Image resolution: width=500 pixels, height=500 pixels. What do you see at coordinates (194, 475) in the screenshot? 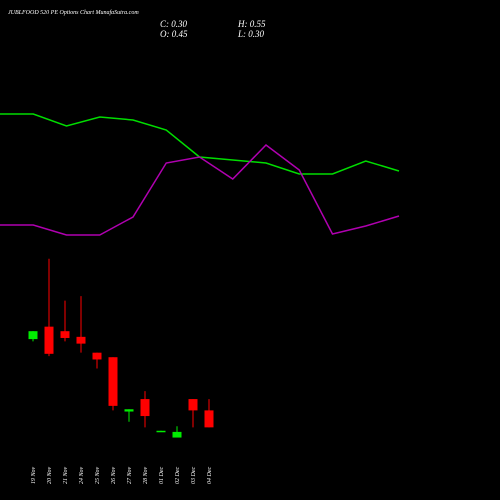
I see `x-tick-label: 03 Dec` at bounding box center [194, 475].